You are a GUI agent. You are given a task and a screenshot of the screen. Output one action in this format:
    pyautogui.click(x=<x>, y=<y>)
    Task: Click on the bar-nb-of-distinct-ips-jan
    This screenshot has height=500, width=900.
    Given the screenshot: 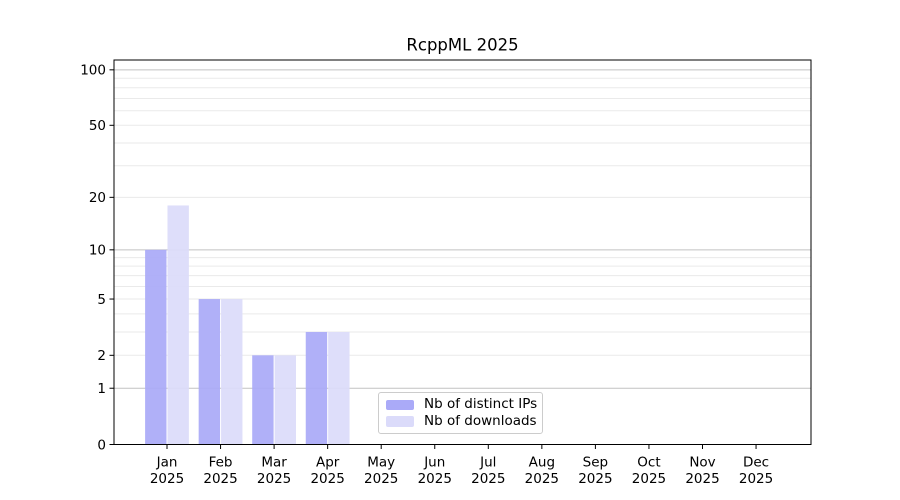 What is the action you would take?
    pyautogui.click(x=156, y=347)
    